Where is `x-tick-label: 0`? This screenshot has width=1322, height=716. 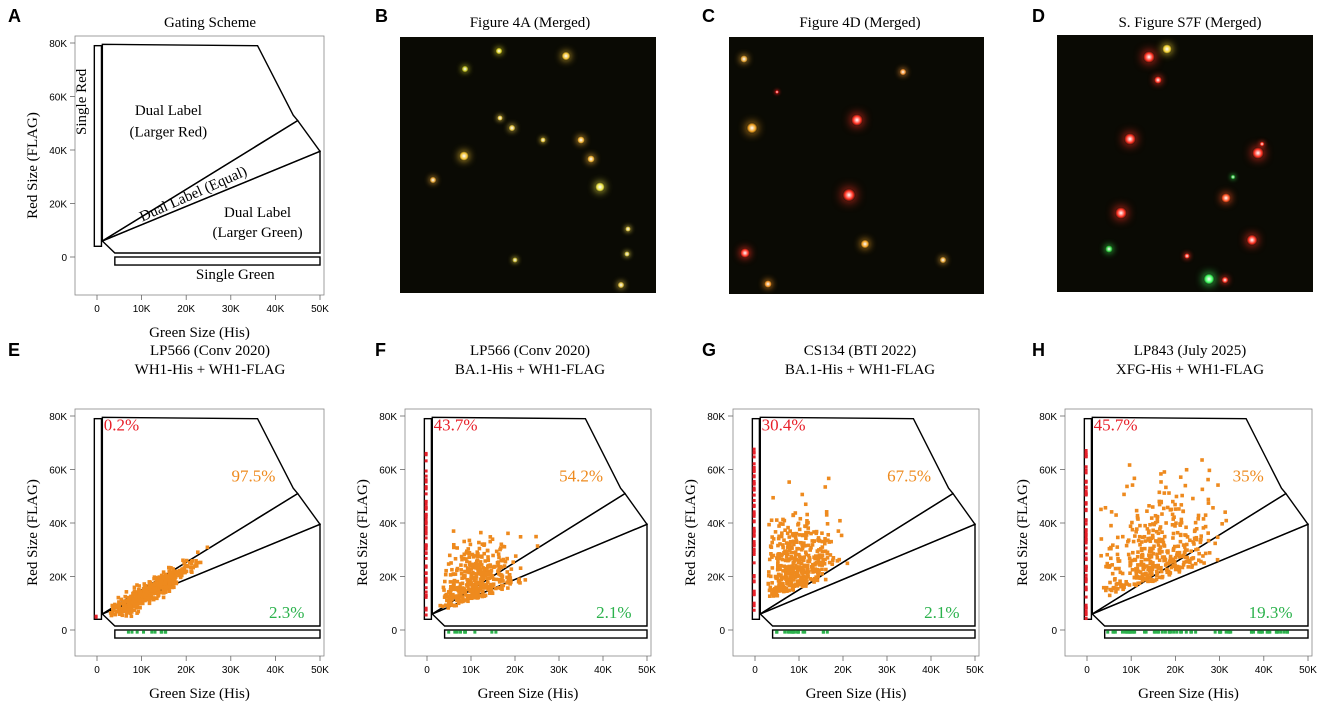 x-tick-label: 0 is located at coordinates (427, 670).